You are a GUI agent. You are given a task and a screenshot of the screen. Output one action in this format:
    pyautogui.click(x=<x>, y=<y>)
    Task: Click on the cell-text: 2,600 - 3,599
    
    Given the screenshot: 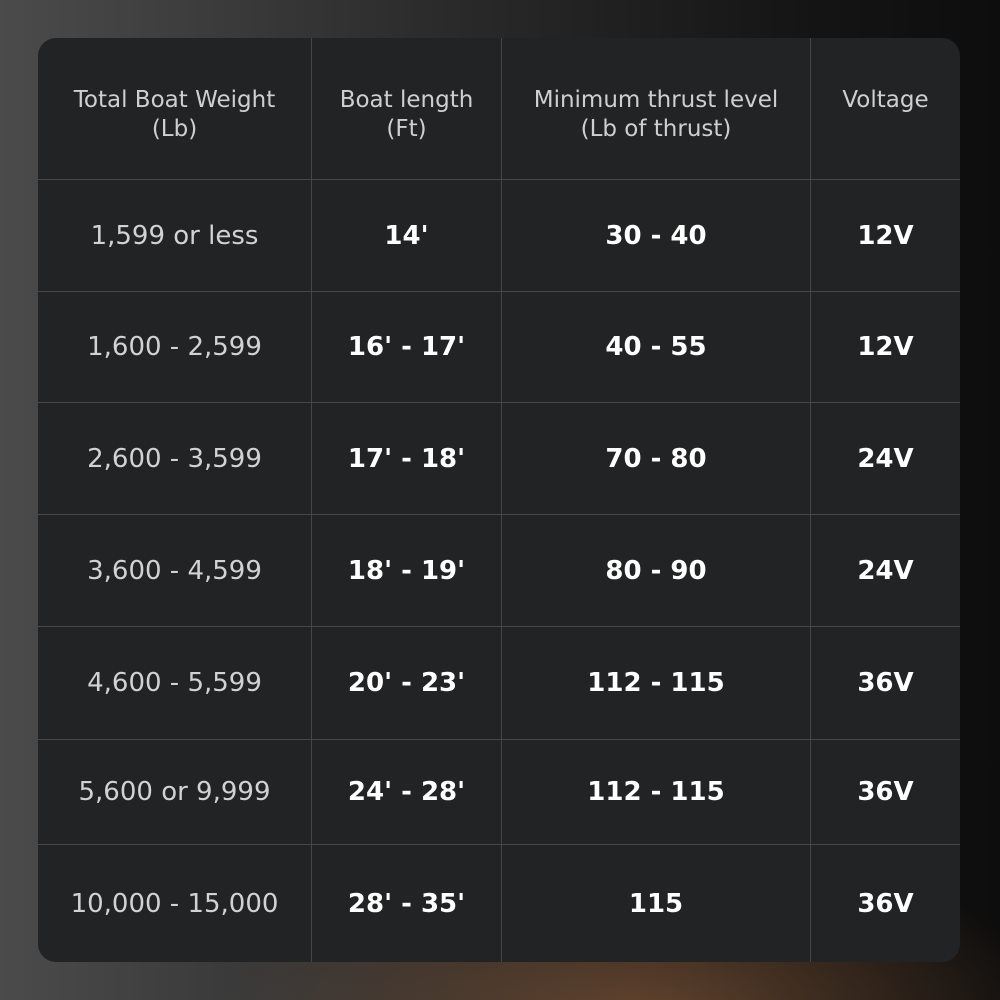 What is the action you would take?
    pyautogui.click(x=174, y=458)
    